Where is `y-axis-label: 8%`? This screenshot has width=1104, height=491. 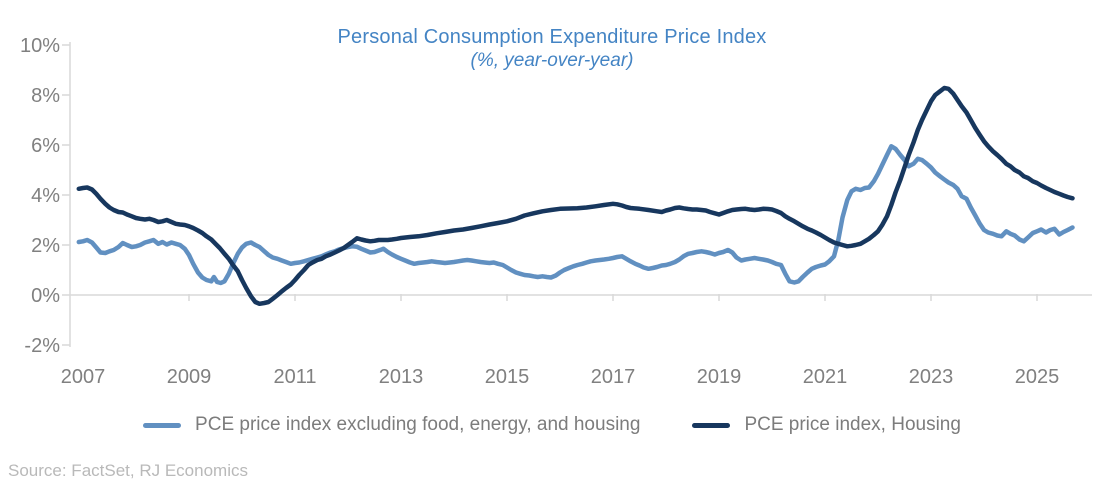 y-axis-label: 8% is located at coordinates (45, 96).